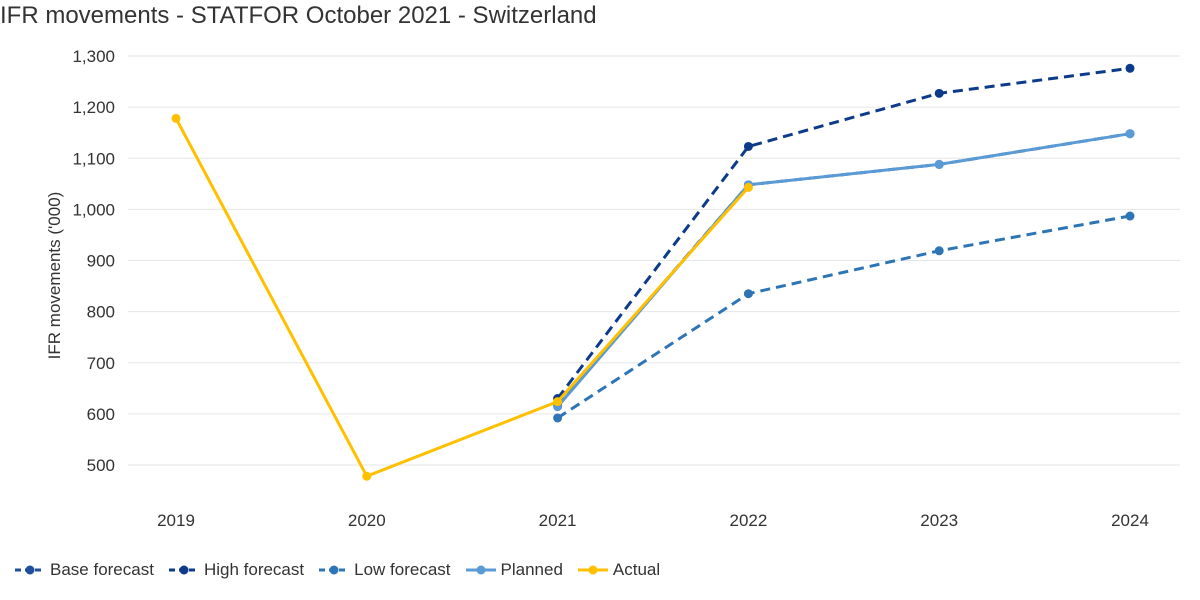  I want to click on x-tick-label: 2024, so click(1130, 520).